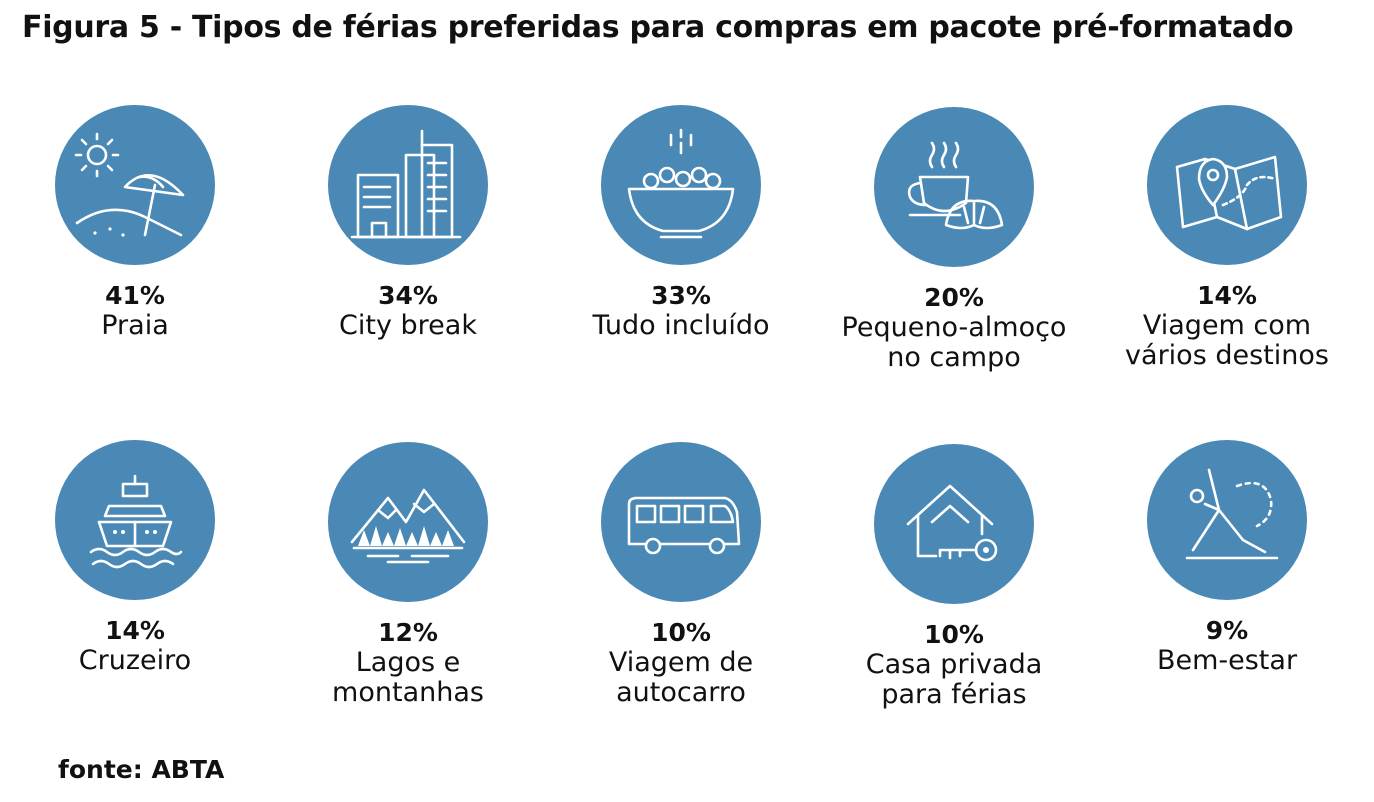 This screenshot has height=802, width=1374. What do you see at coordinates (408, 662) in the screenshot?
I see `category-label-line: Lagos e` at bounding box center [408, 662].